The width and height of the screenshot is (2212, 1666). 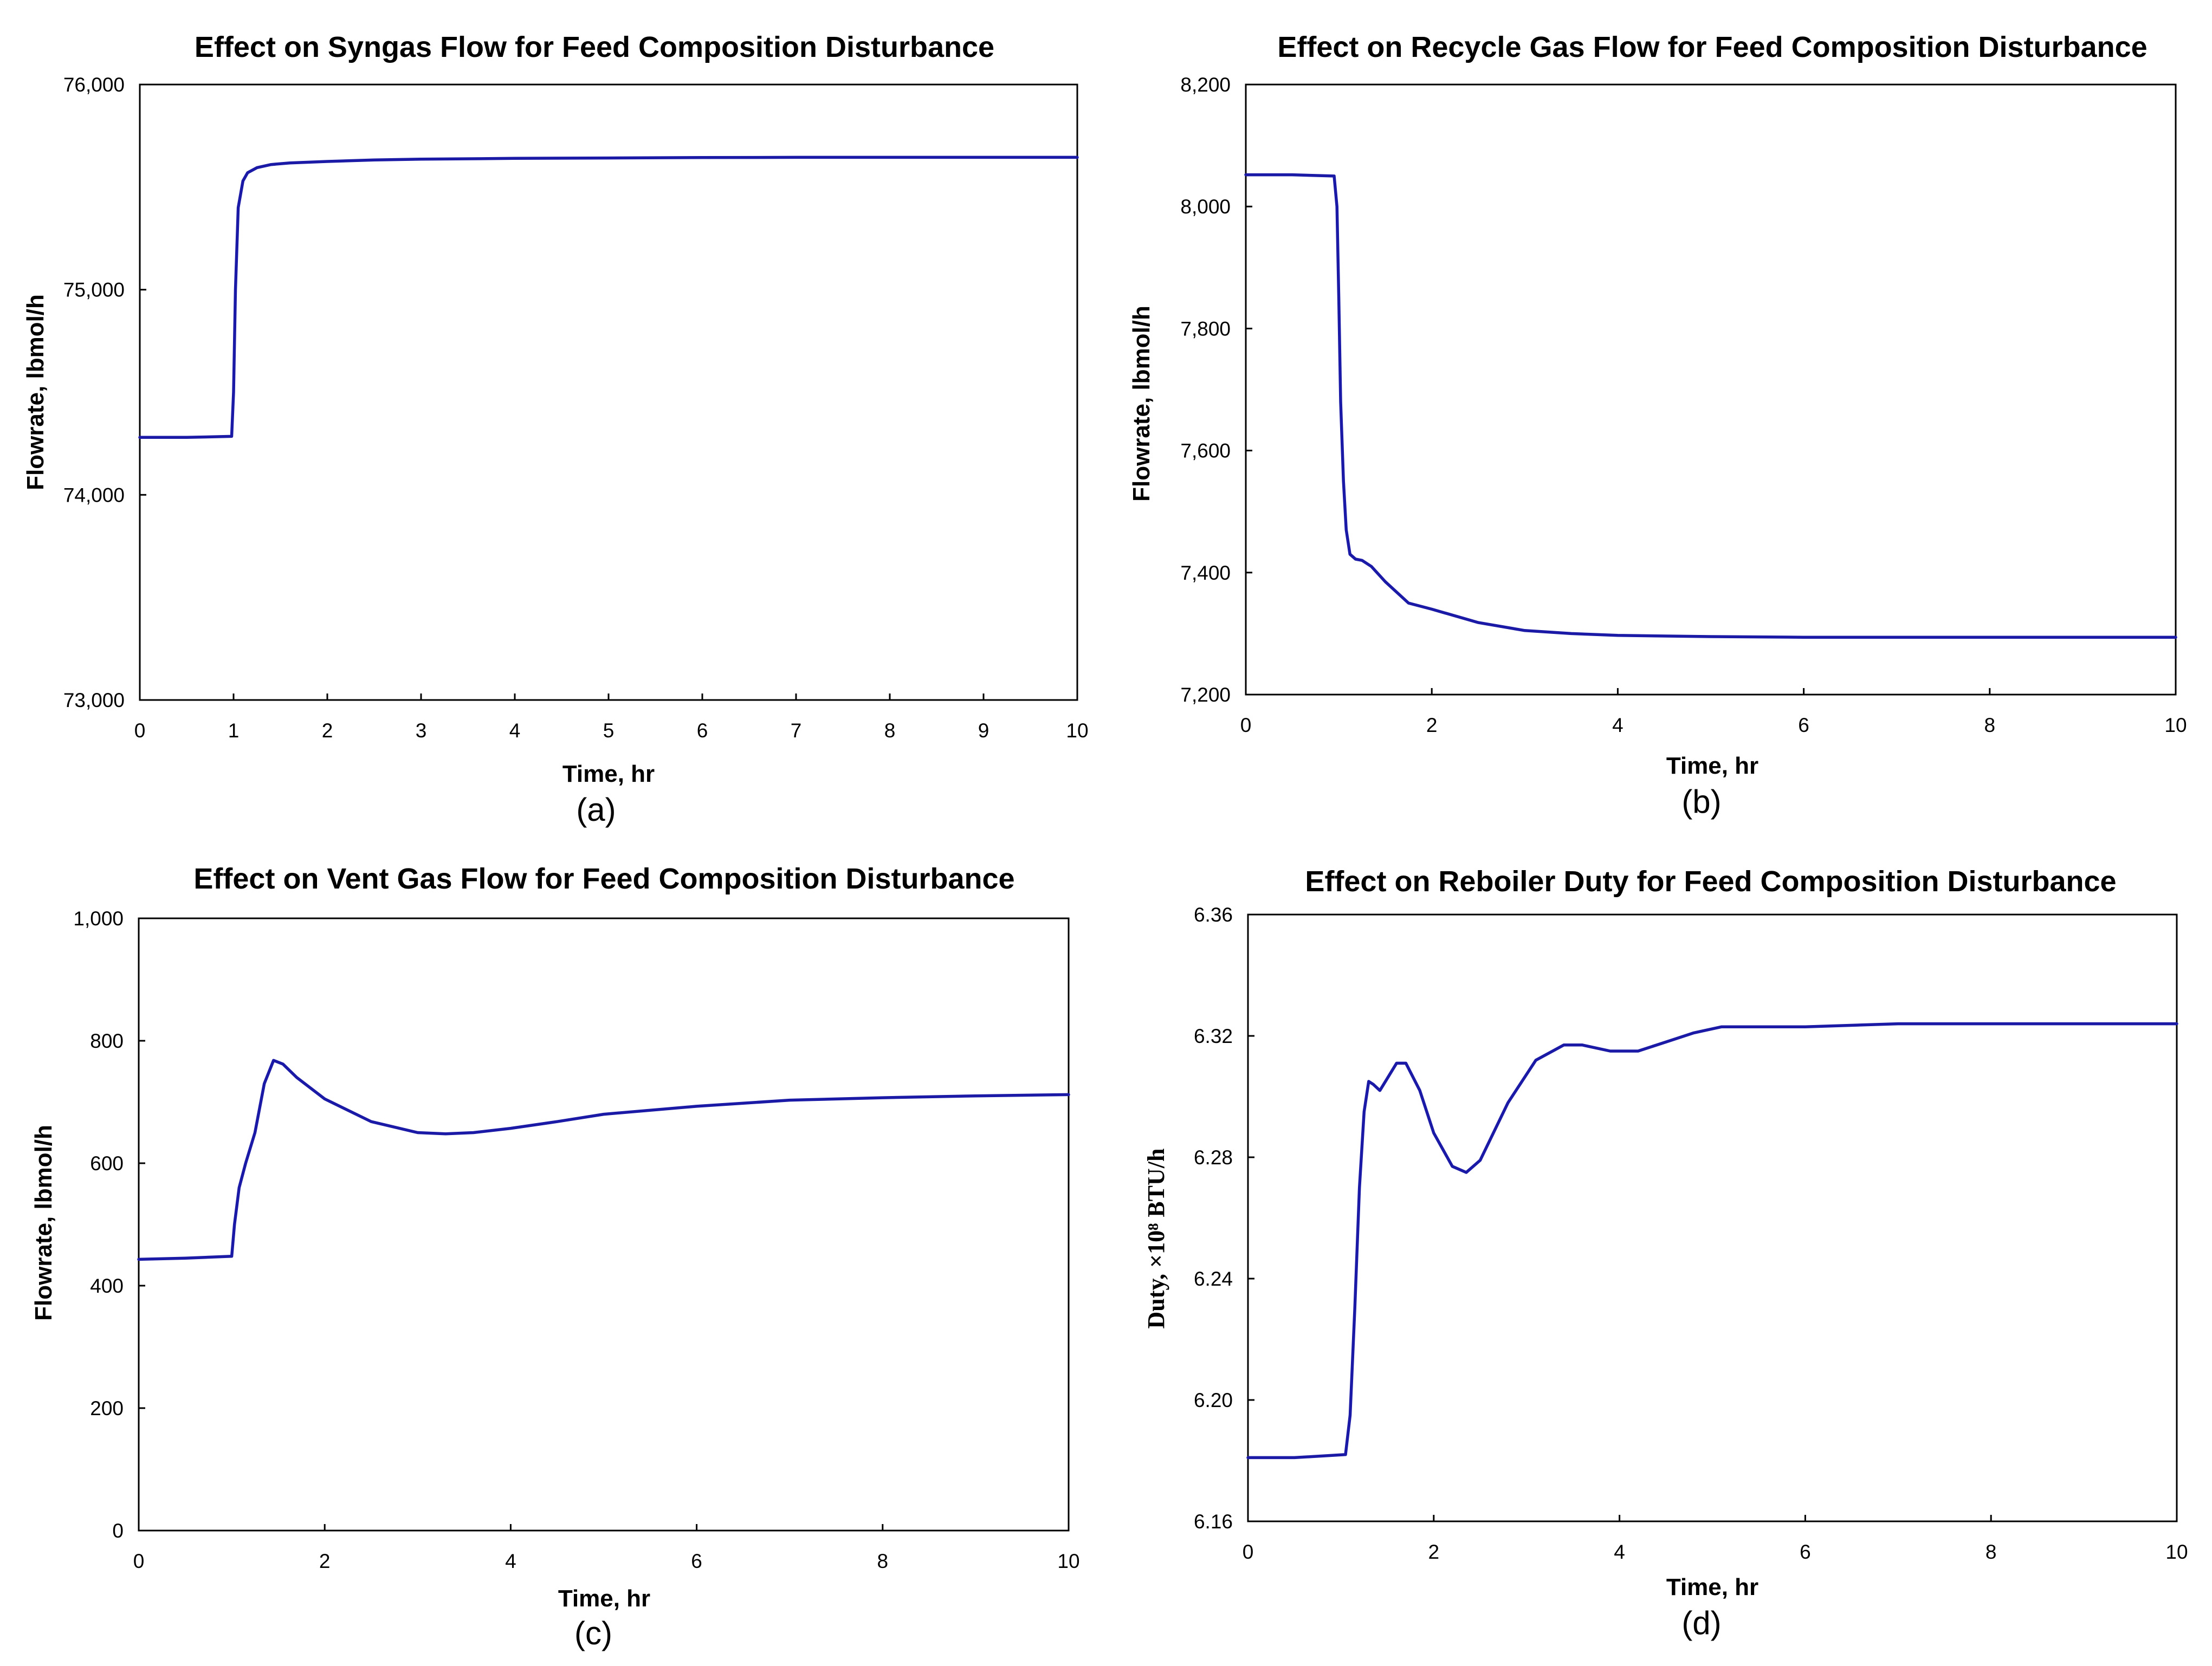 I want to click on y-tick-label: 75,000, so click(x=94, y=290).